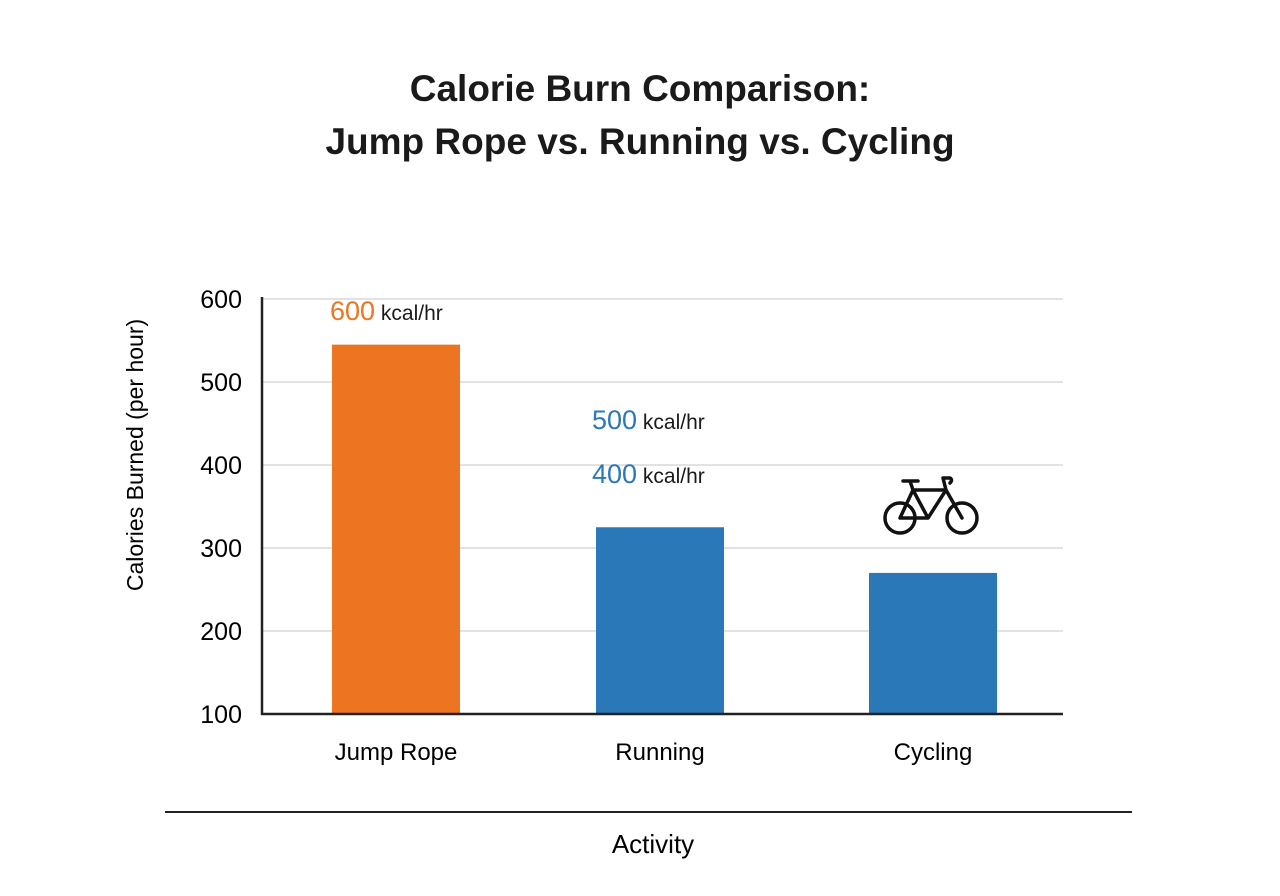  Describe the element at coordinates (221, 300) in the screenshot. I see `y-tick-label: 600` at that location.